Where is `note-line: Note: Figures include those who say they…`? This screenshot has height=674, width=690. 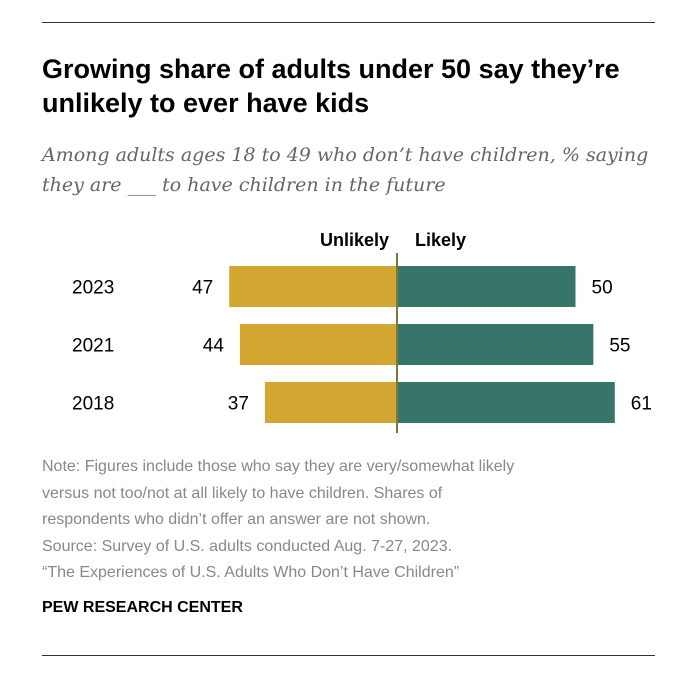 note-line: Note: Figures include those who say they… is located at coordinates (278, 466).